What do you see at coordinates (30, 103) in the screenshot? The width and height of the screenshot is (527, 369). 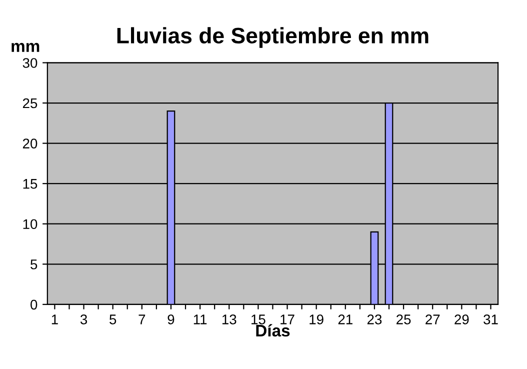 I see `y-tick-label: 25` at bounding box center [30, 103].